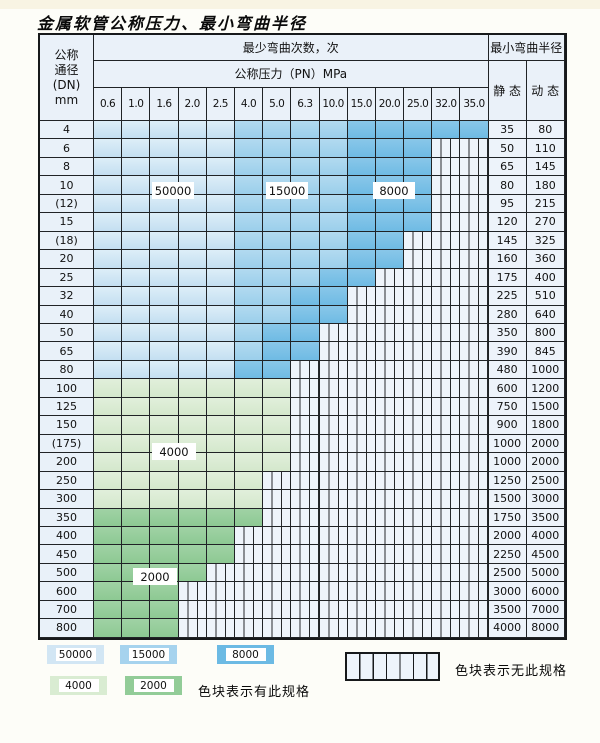  I want to click on cell-dn300-pn32.0-no-spec, so click(446, 499).